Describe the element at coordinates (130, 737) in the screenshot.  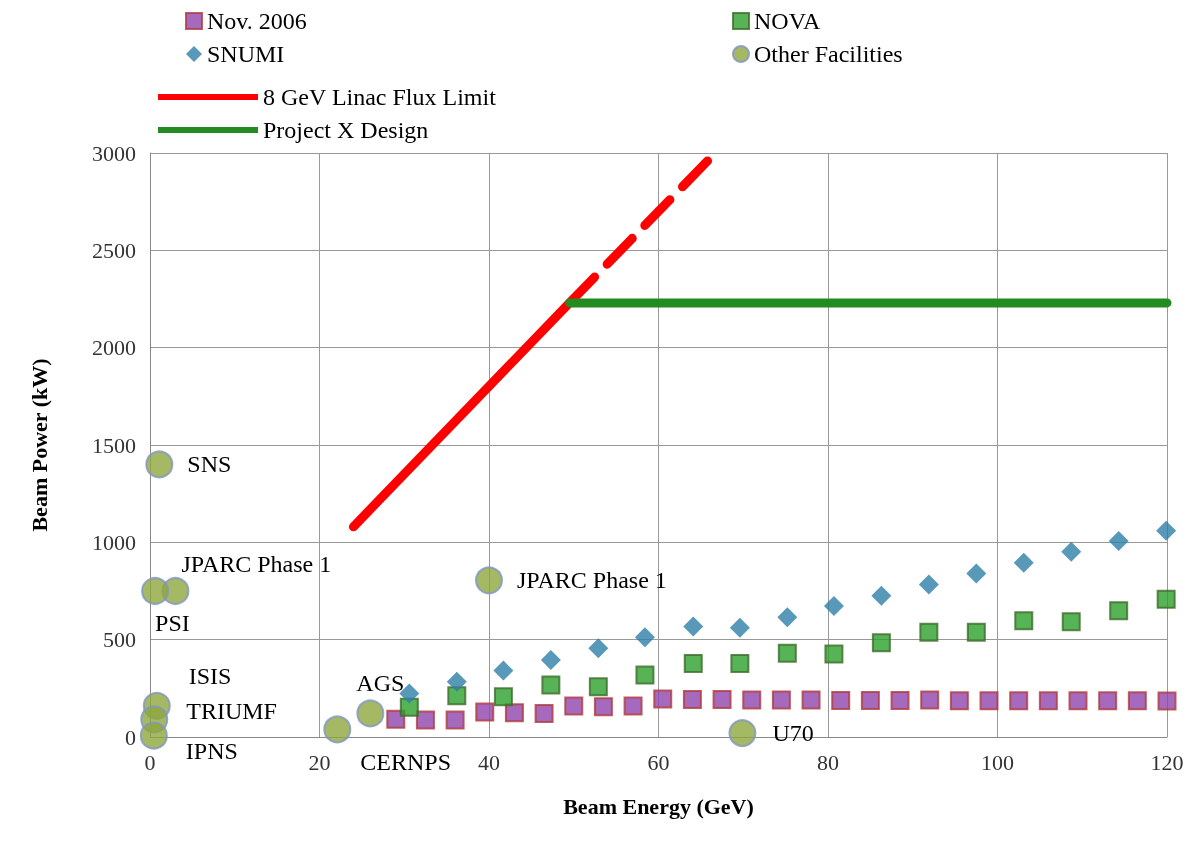
I see `y-tick-label: 0` at that location.